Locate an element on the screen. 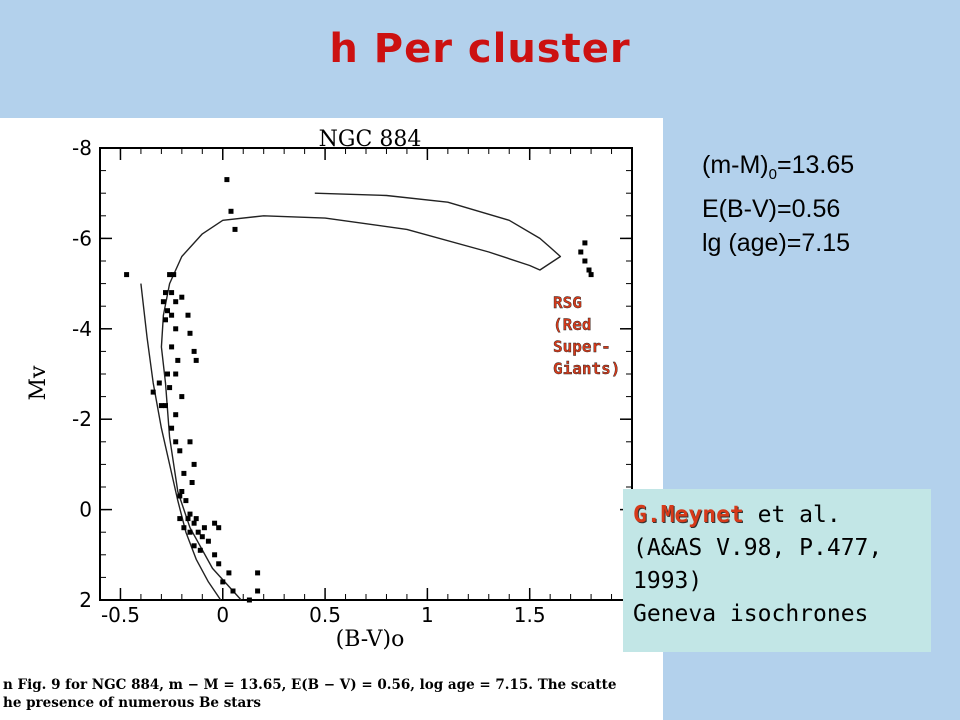 This screenshot has height=720, width=960. x-axis-title: (B-V)o is located at coordinates (370, 639).